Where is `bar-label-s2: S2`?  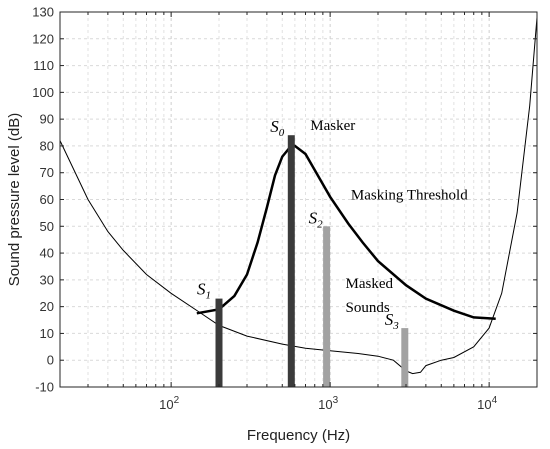 bar-label-s2: S2 is located at coordinates (316, 219).